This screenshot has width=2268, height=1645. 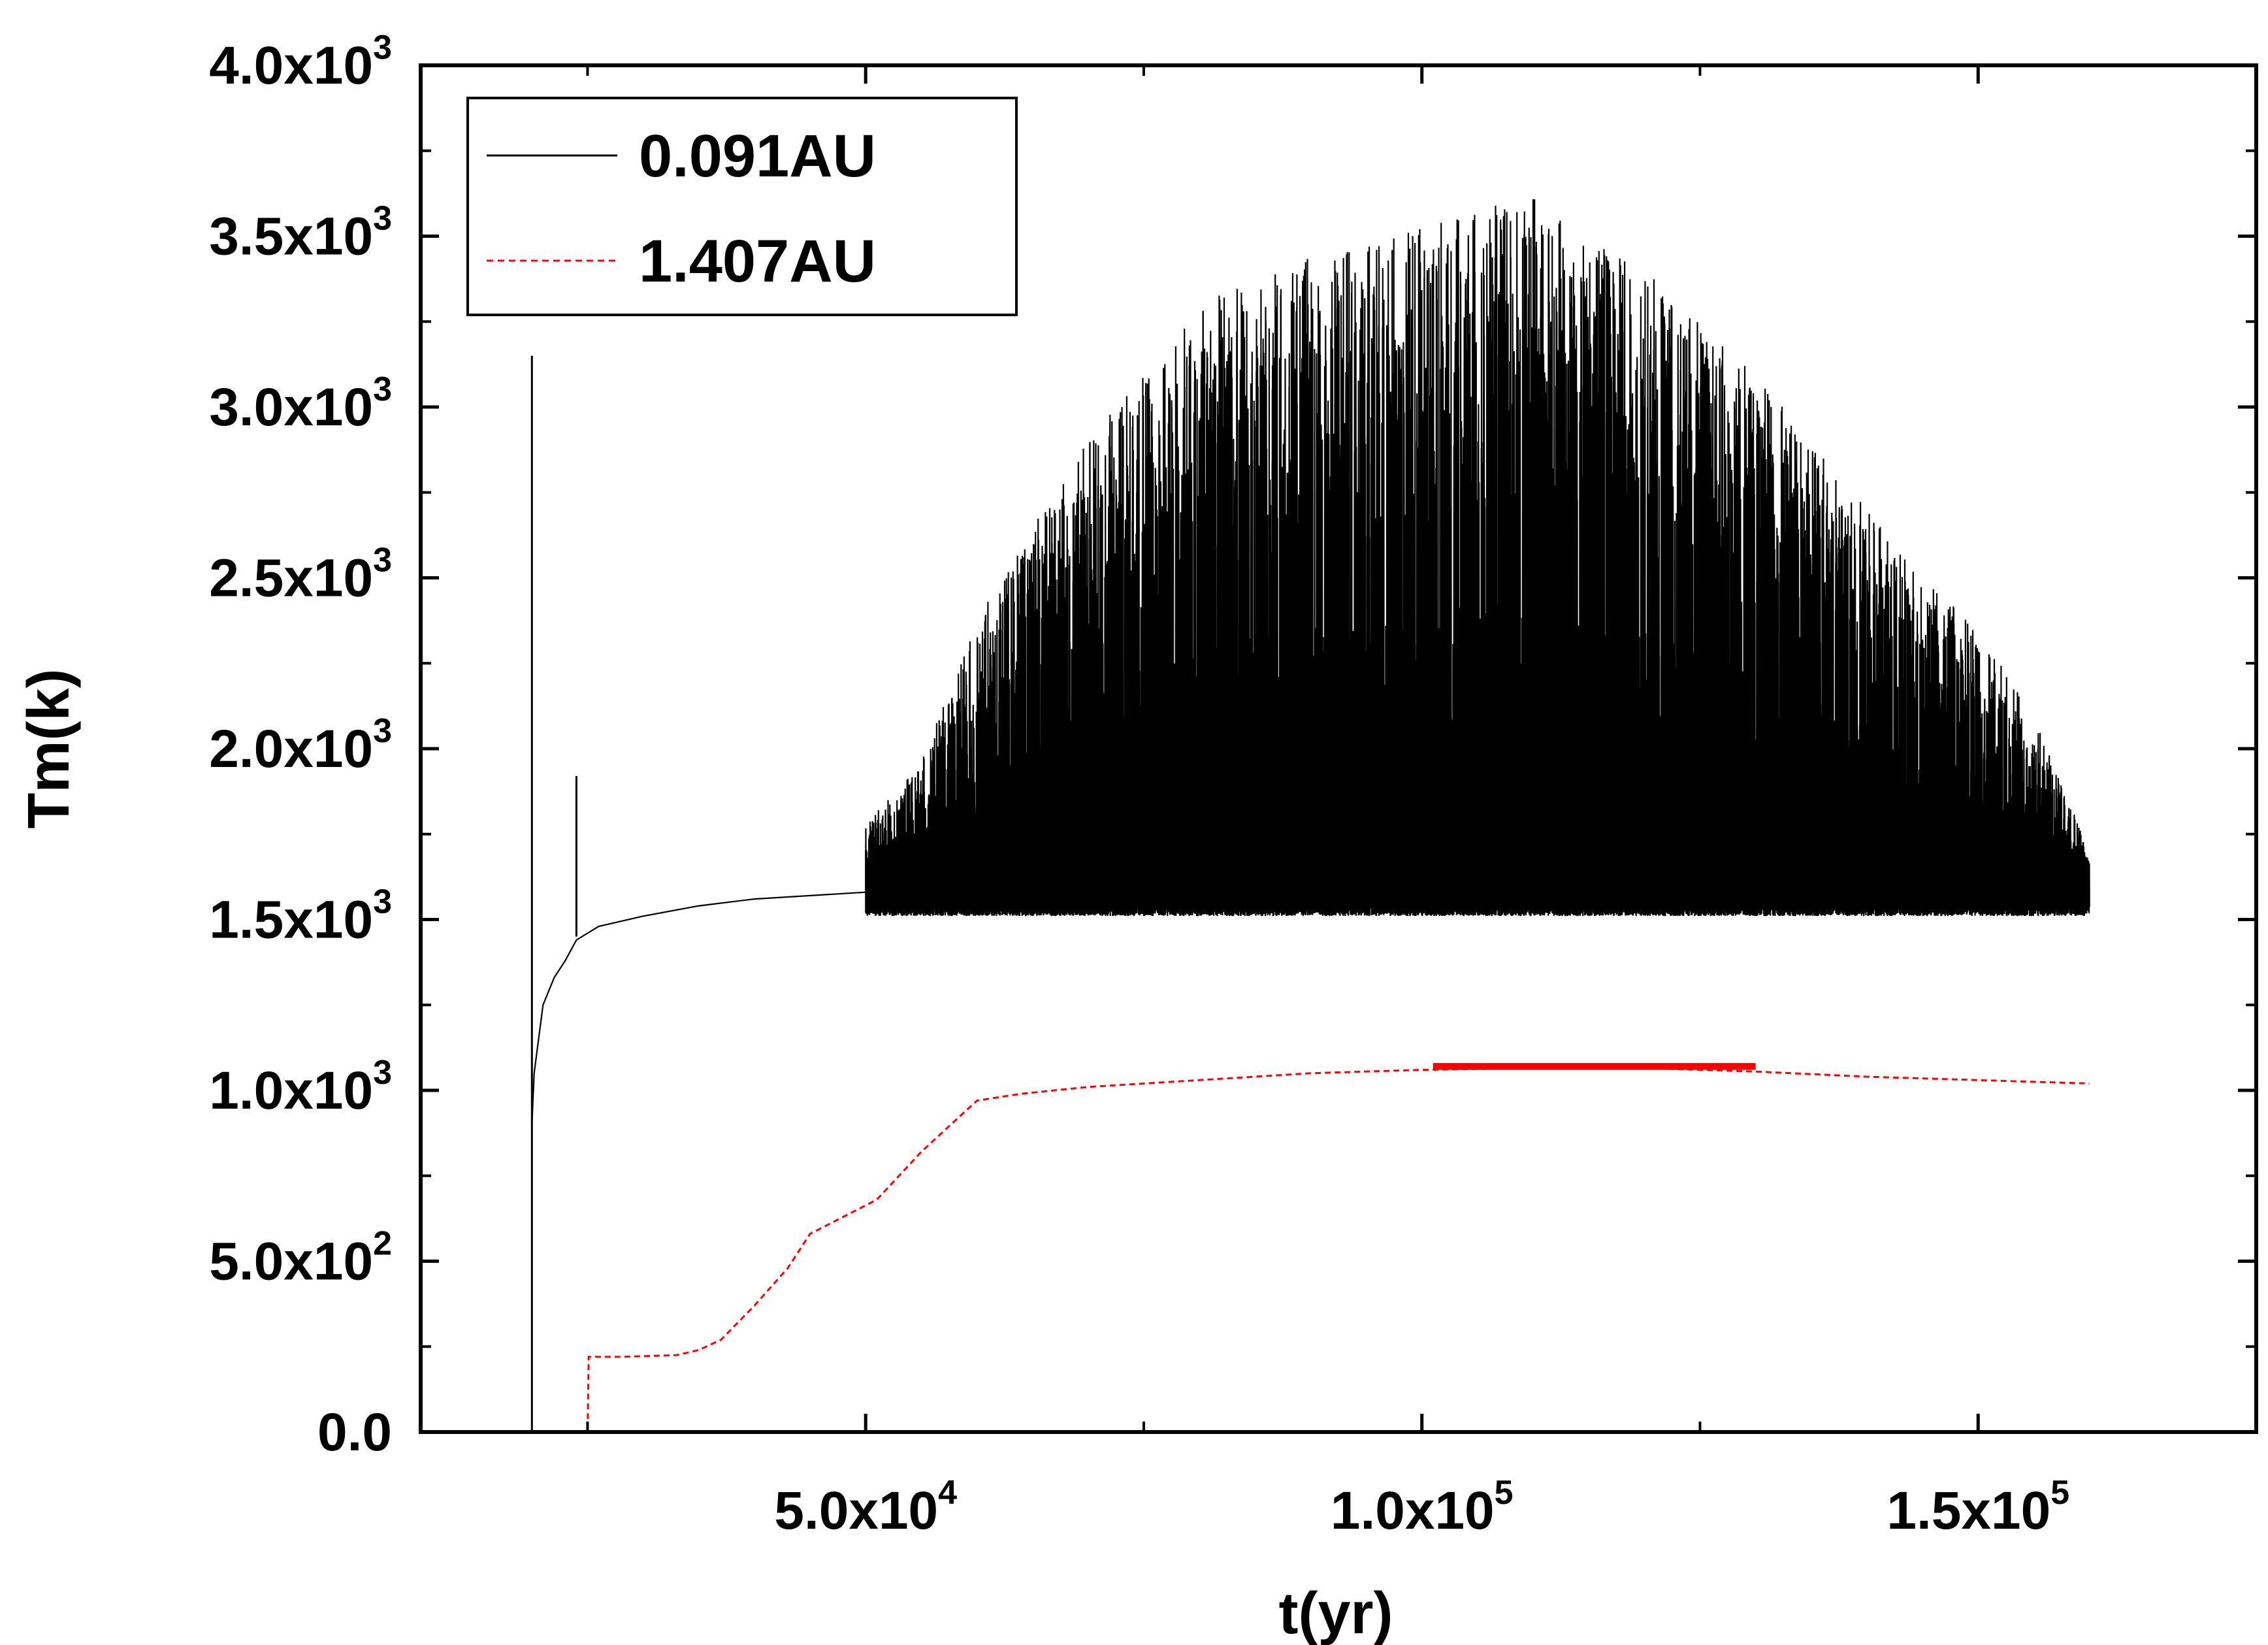 I want to click on y-axis-title: Tm(k), so click(x=49, y=749).